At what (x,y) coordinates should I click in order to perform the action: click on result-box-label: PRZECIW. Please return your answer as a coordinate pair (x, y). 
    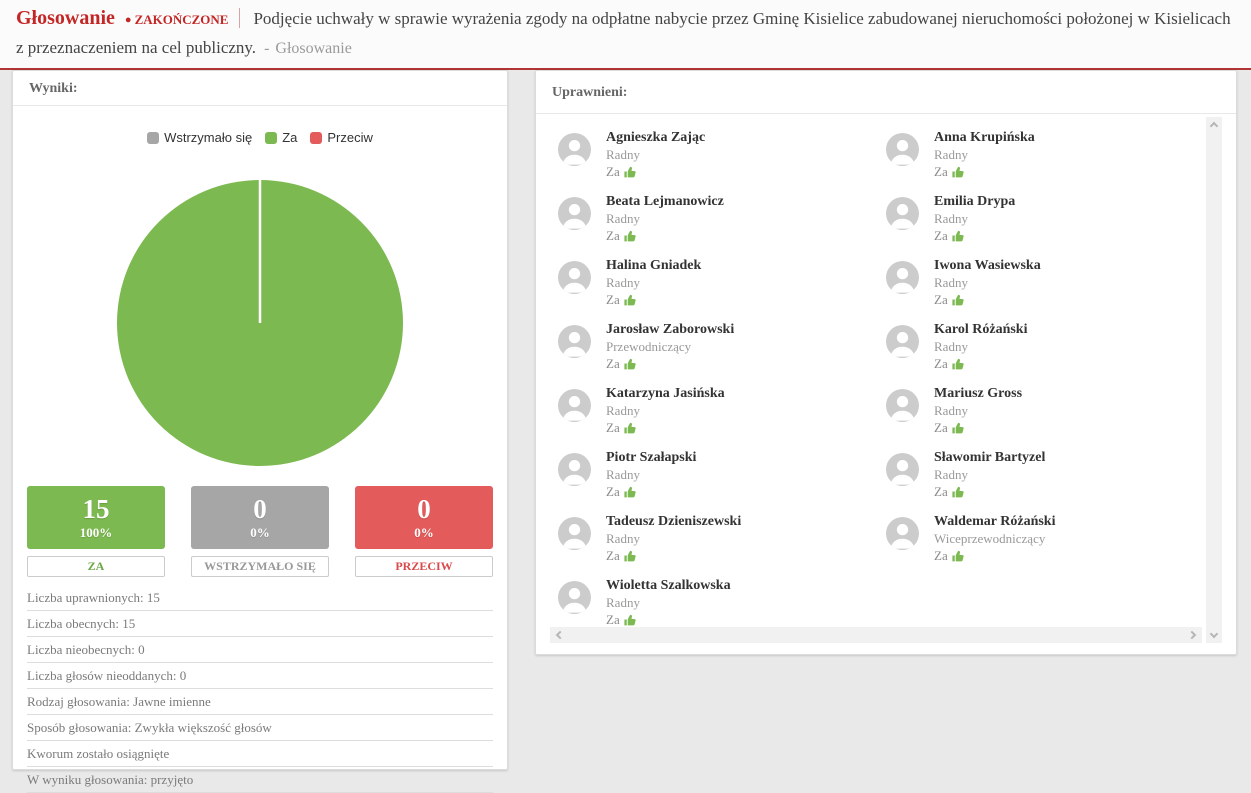
    Looking at the image, I should click on (424, 566).